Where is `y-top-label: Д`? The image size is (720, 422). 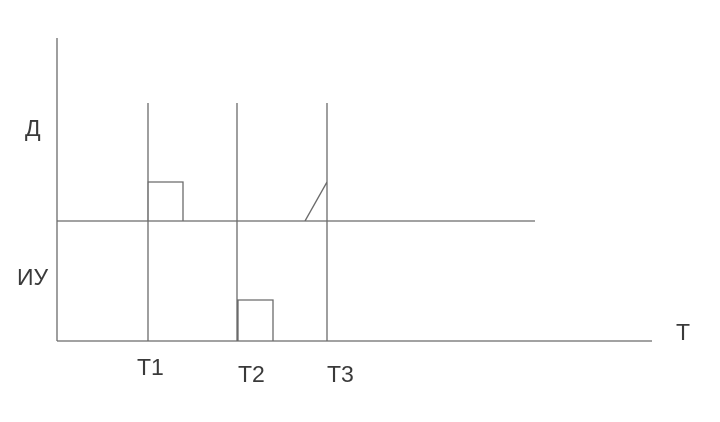
y-top-label: Д is located at coordinates (33, 128).